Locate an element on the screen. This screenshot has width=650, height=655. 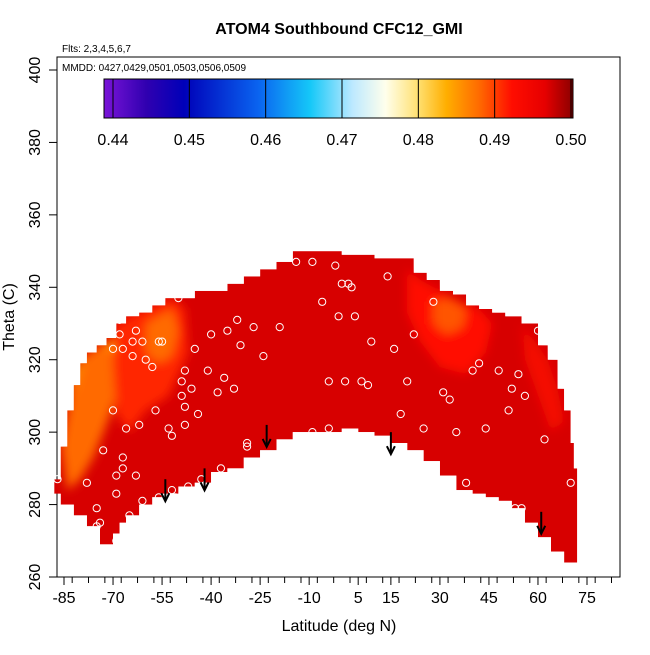
colorbar-tick-label: 0.47 is located at coordinates (341, 140).